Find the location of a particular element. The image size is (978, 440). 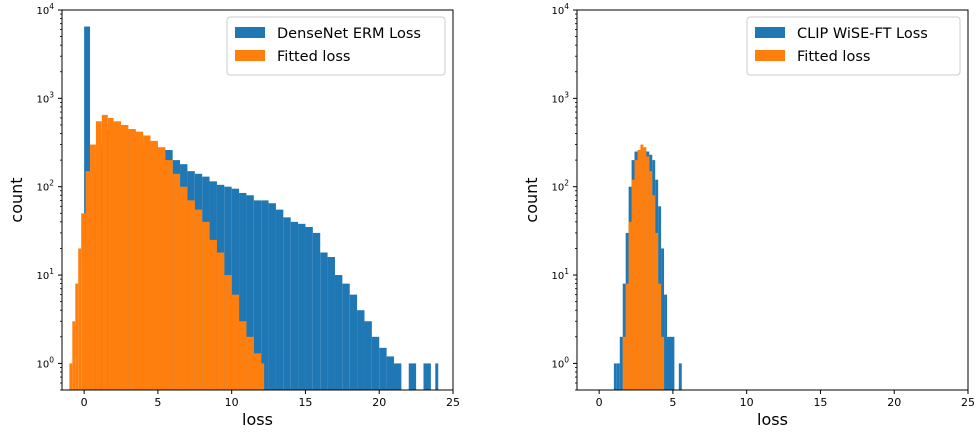

x-tick-label: 25 is located at coordinates (968, 402).